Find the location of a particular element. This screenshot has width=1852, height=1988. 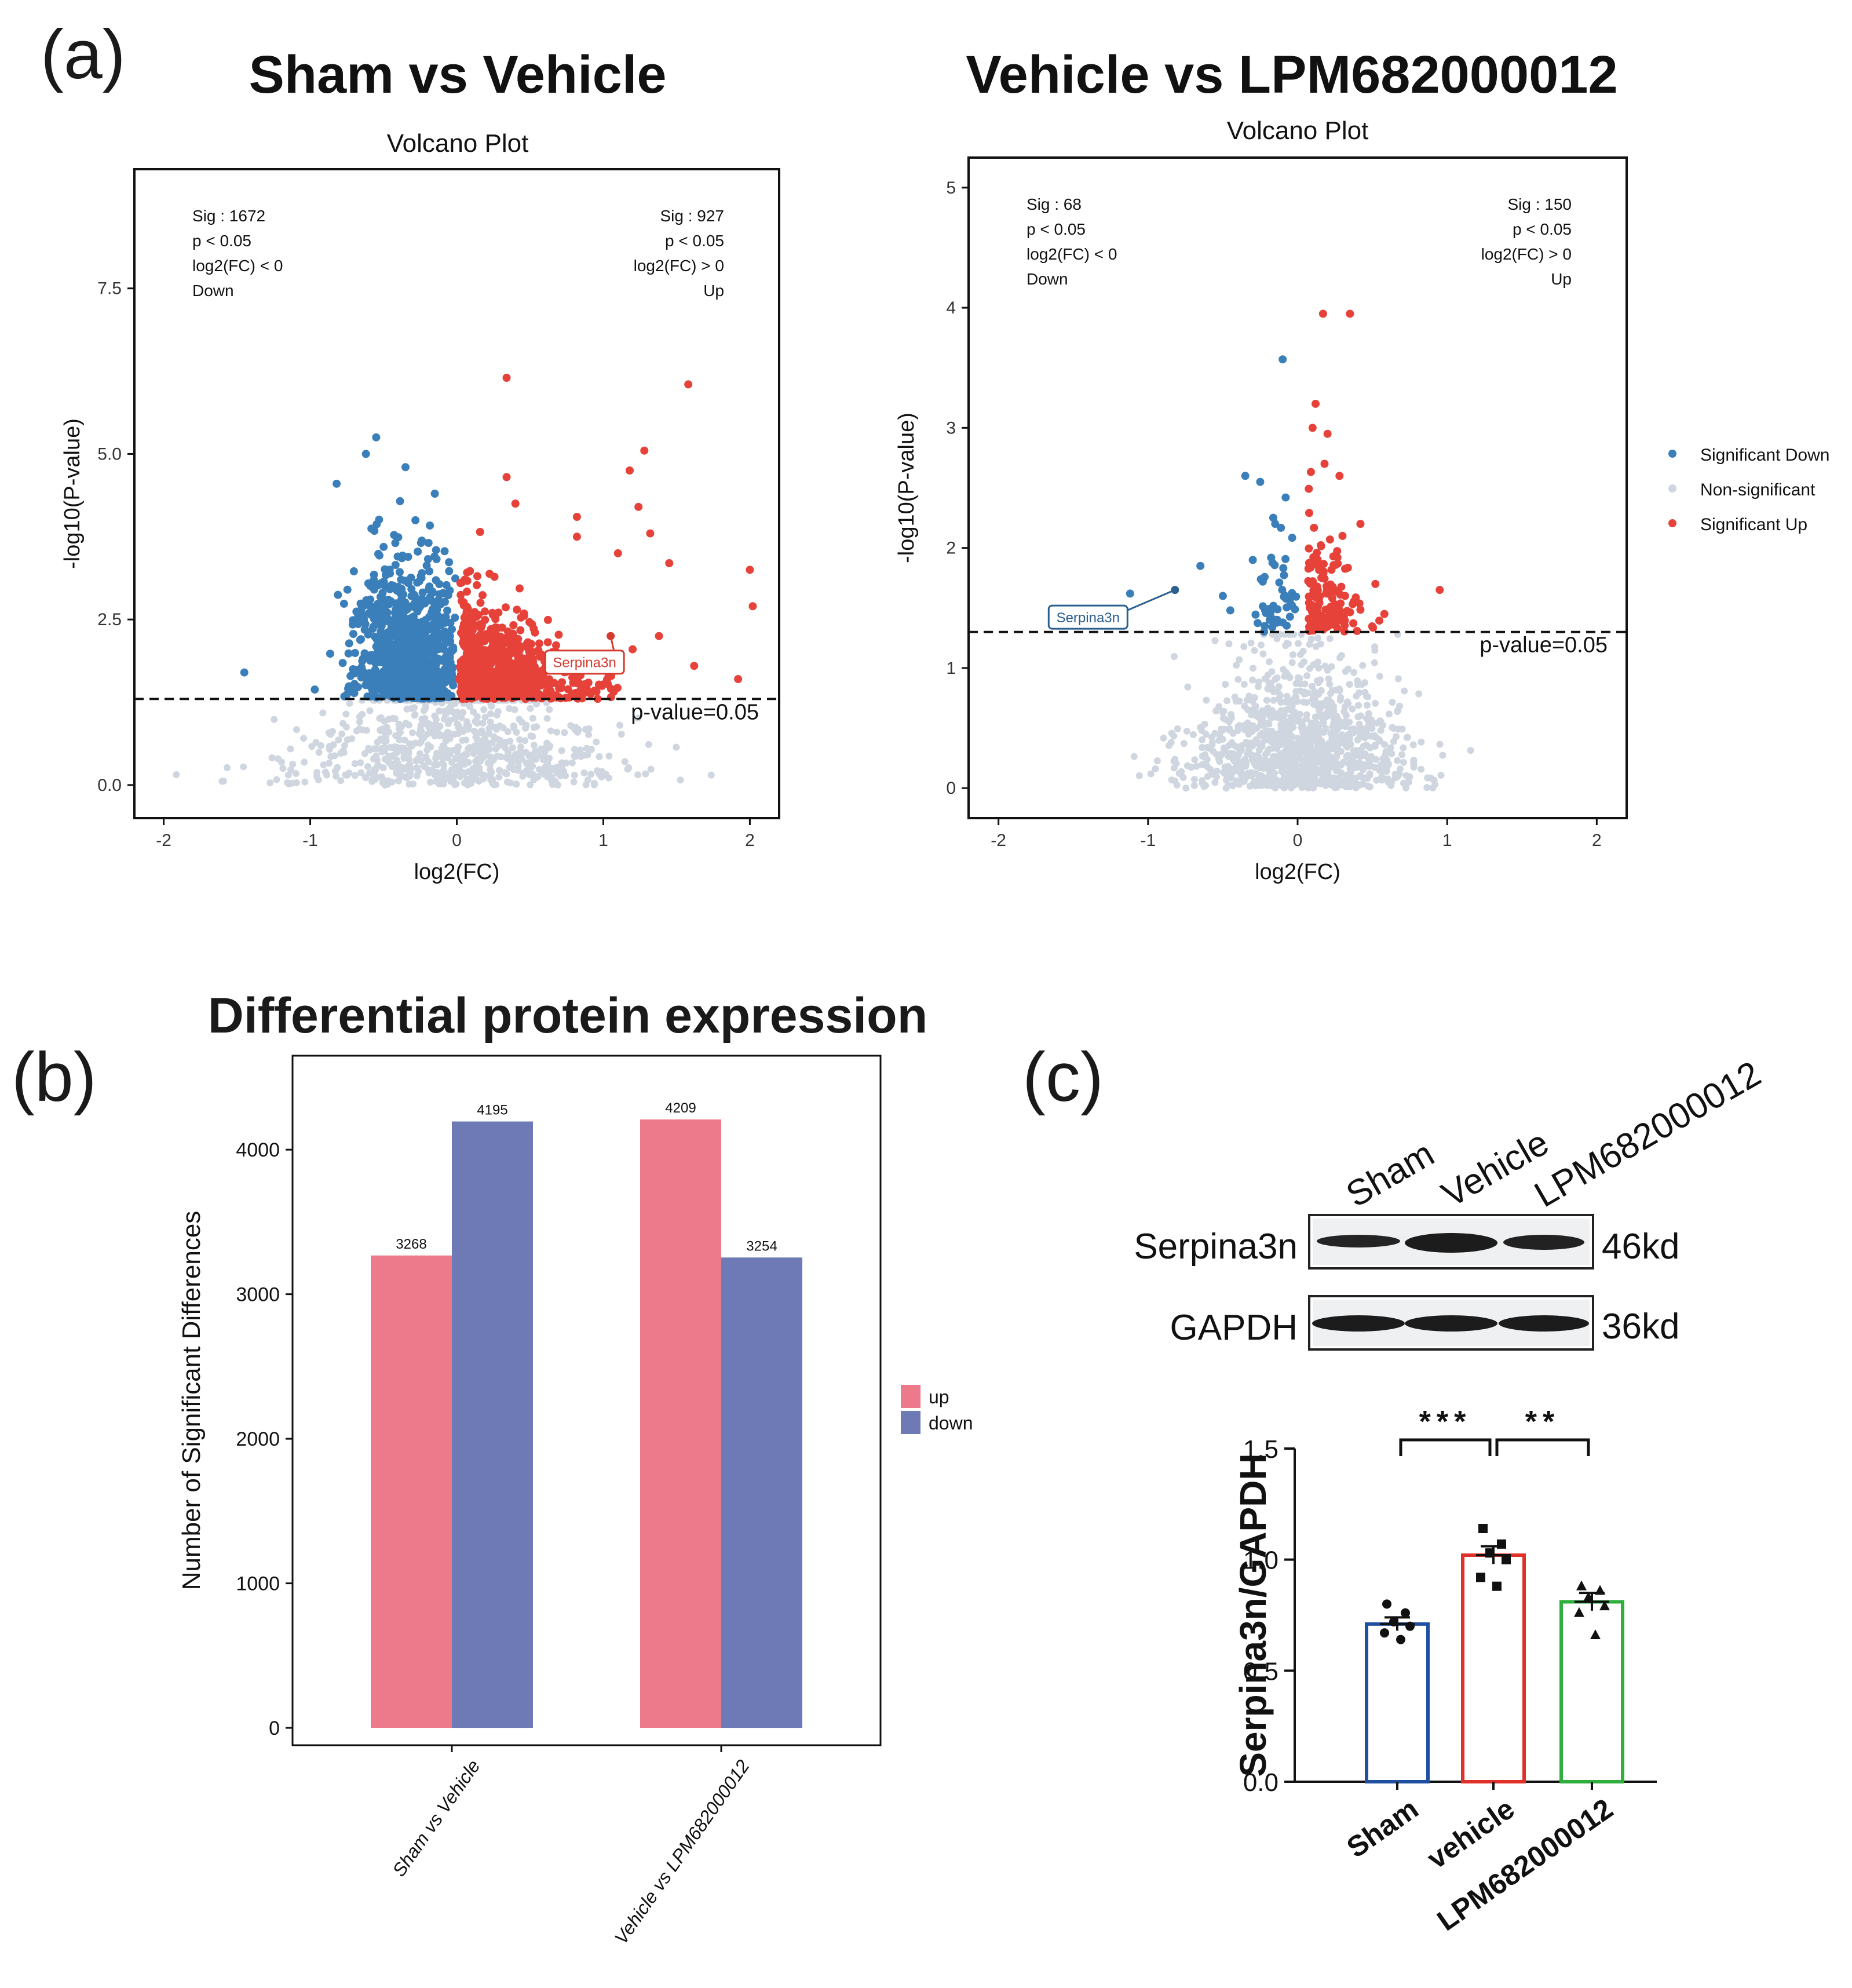

y-tick-label: 2 is located at coordinates (951, 548).